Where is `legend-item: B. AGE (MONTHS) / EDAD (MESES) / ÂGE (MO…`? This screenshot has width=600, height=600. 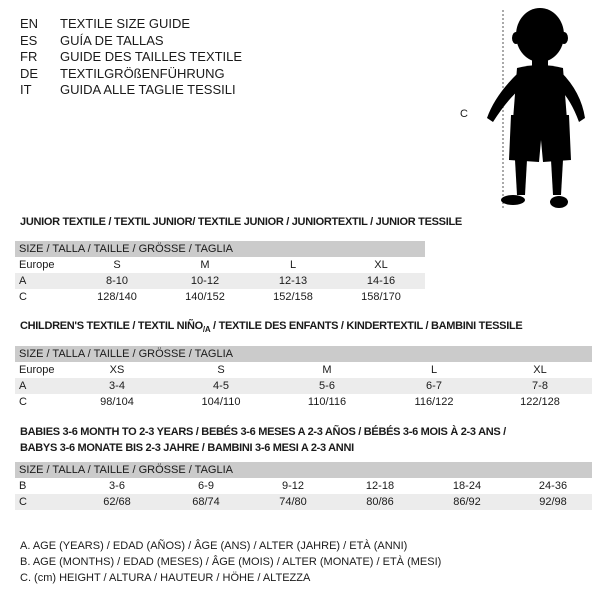
legend-item: B. AGE (MONTHS) / EDAD (MESES) / ÂGE (MO… is located at coordinates (231, 562).